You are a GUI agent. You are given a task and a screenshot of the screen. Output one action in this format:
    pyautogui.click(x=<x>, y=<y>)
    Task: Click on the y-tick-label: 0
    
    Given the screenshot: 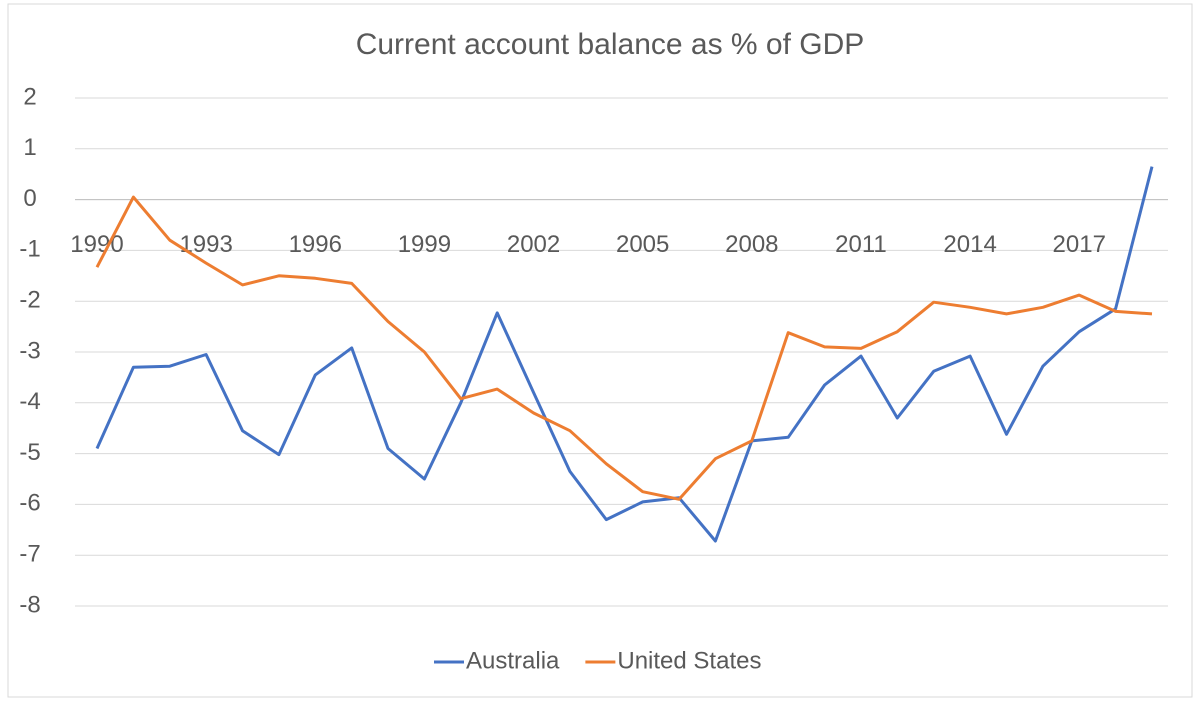 What is the action you would take?
    pyautogui.click(x=29, y=198)
    